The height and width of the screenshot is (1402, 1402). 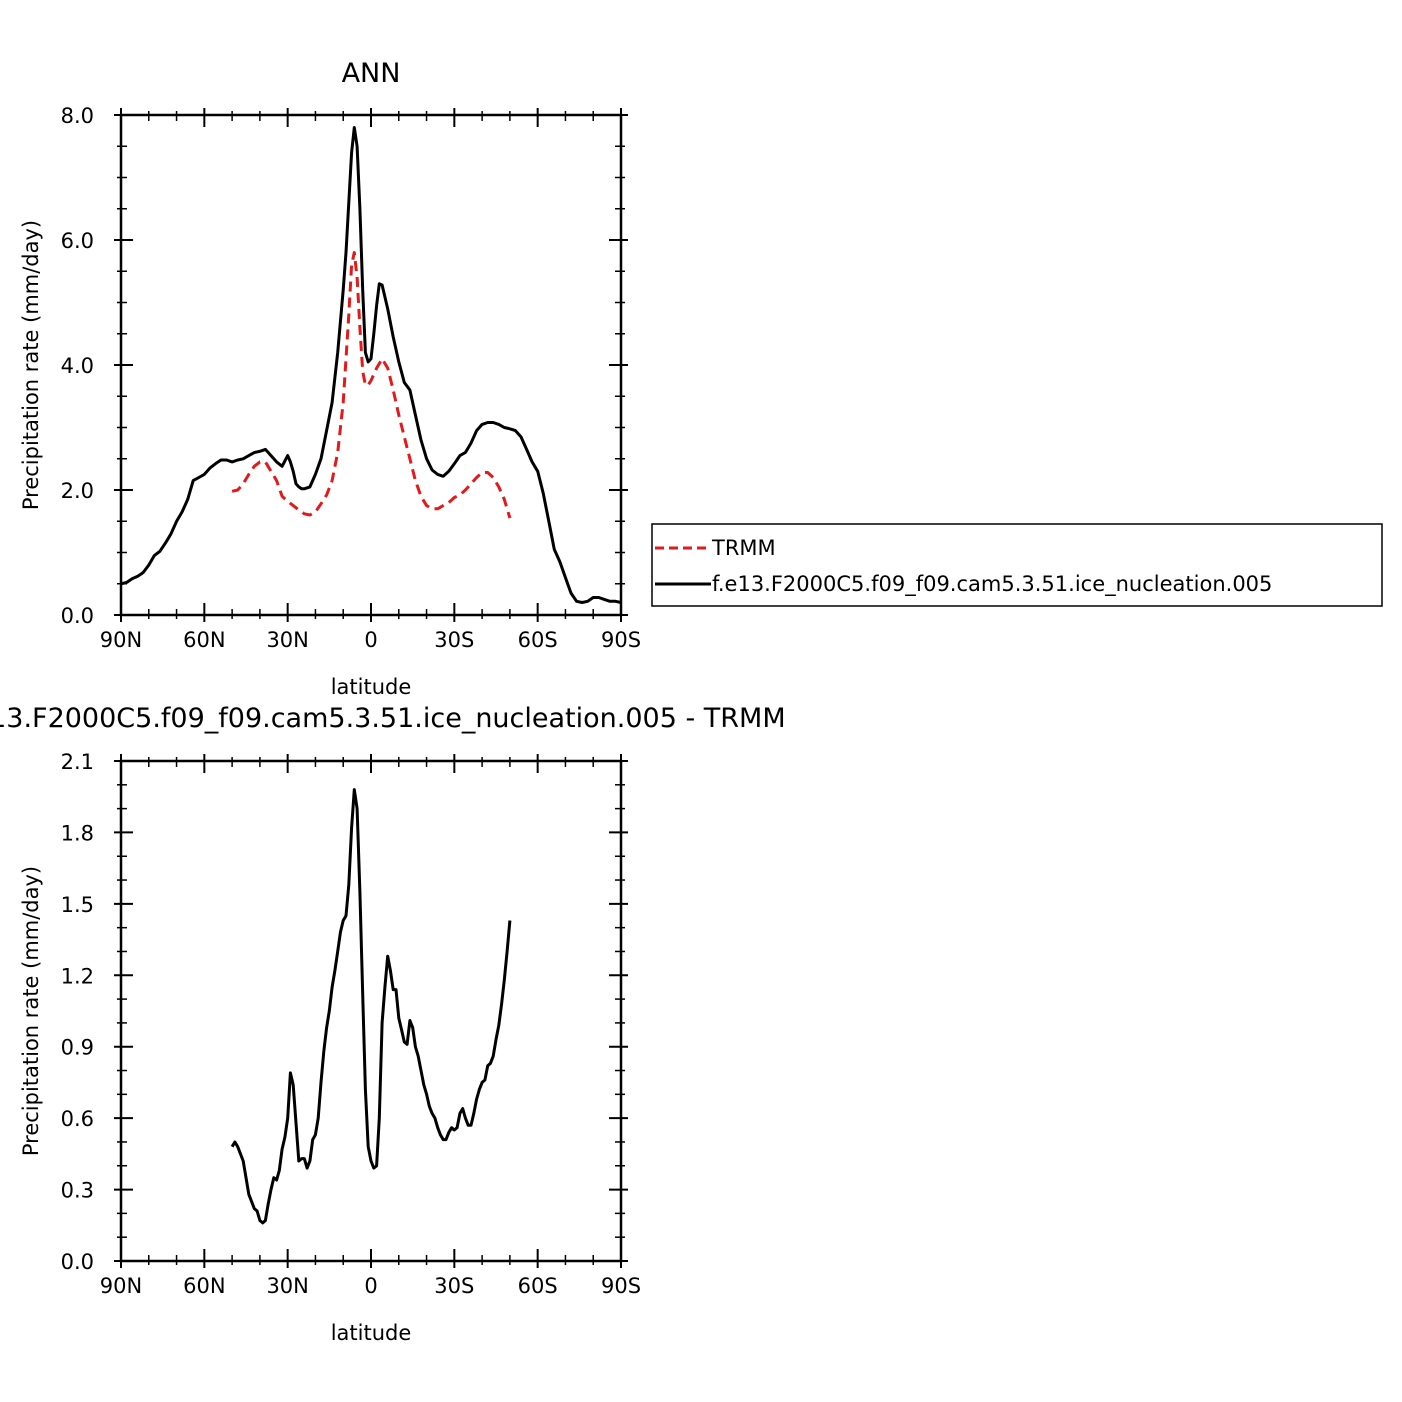 I want to click on y-tick-label: 4.0, so click(x=77, y=366).